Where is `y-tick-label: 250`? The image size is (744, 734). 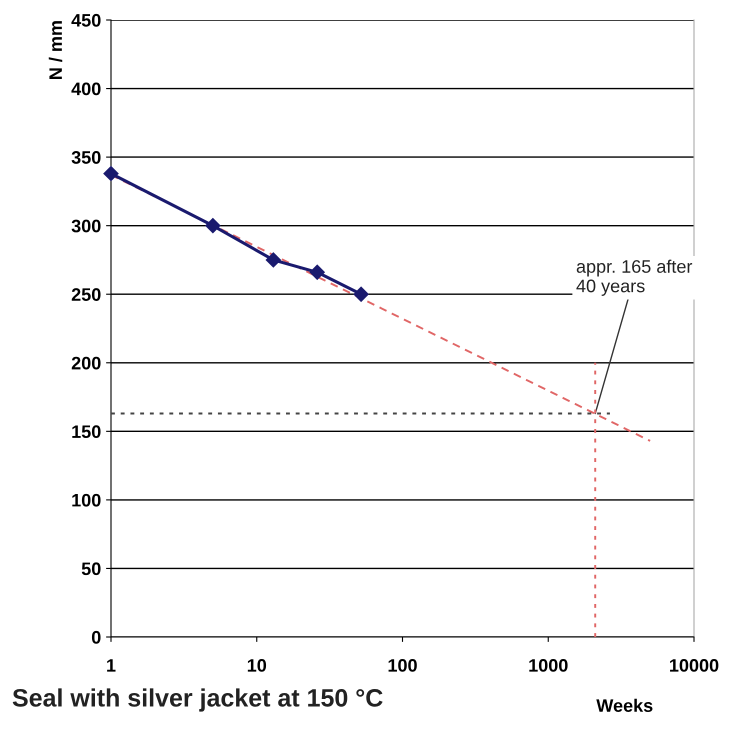 y-tick-label: 250 is located at coordinates (86, 294).